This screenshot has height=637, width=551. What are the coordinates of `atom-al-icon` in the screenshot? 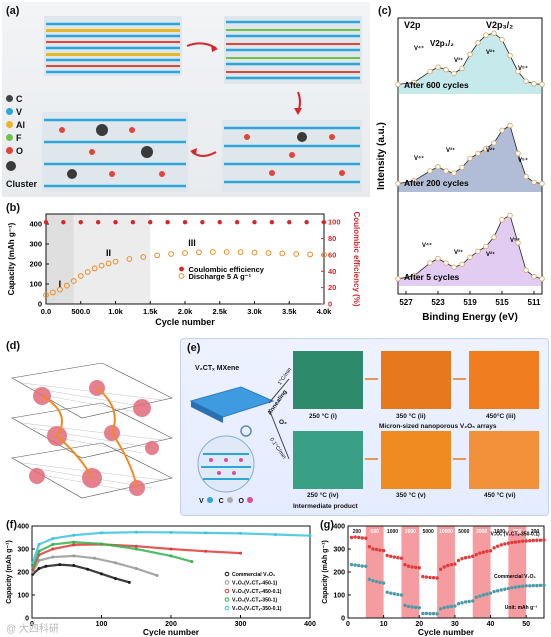 It's located at (9, 124).